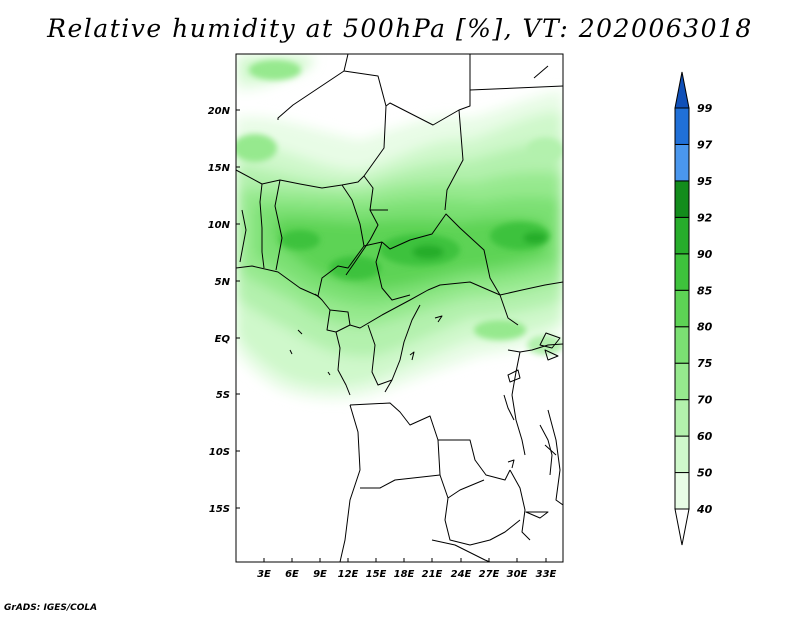 This screenshot has height=618, width=800. Describe the element at coordinates (704, 509) in the screenshot. I see `colorbar-label: 40` at that location.